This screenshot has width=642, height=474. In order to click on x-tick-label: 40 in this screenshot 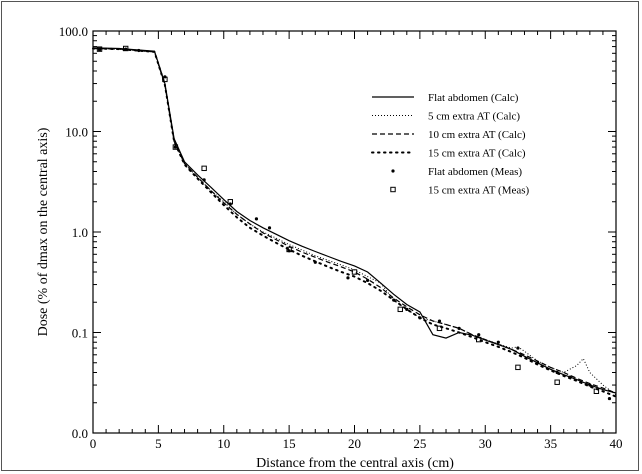, I will do `click(616, 443)`.